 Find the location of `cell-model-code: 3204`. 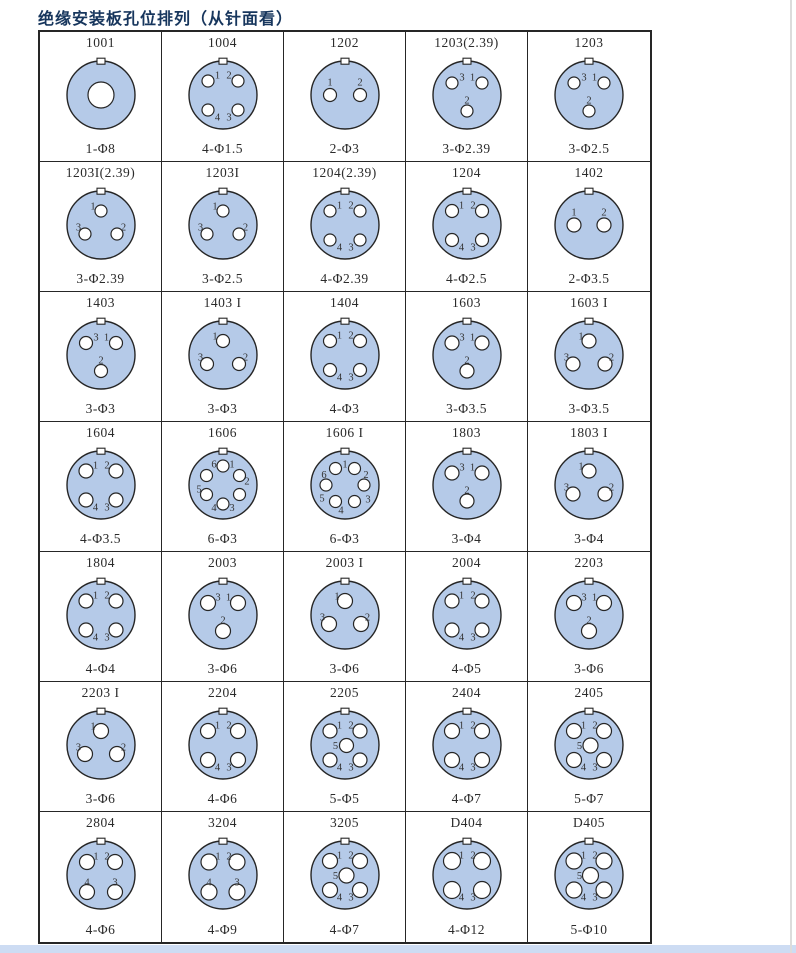

cell-model-code: 3204 is located at coordinates (222, 822).